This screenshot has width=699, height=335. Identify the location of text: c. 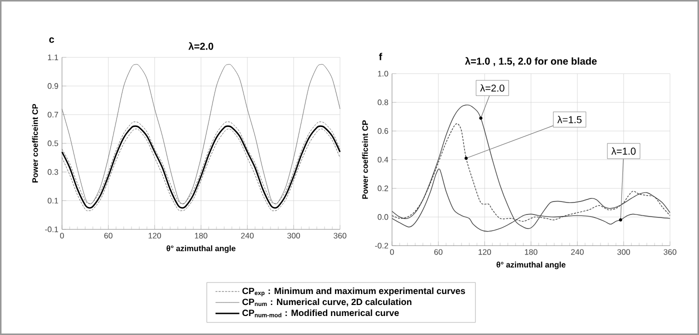
(51, 40).